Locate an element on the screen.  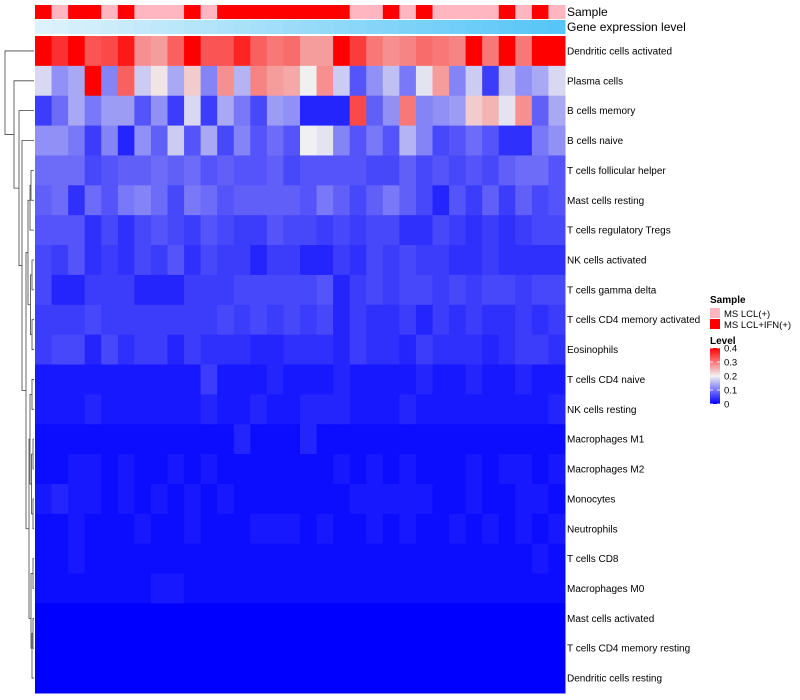
row-label: Eosinophils is located at coordinates (592, 350).